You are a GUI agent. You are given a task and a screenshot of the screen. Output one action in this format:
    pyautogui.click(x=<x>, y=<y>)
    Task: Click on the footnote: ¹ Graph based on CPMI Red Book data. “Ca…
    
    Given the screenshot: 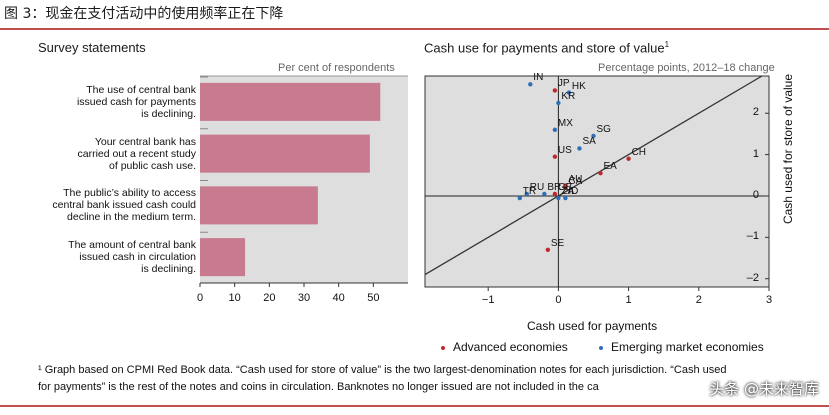 What is the action you would take?
    pyautogui.click(x=418, y=379)
    